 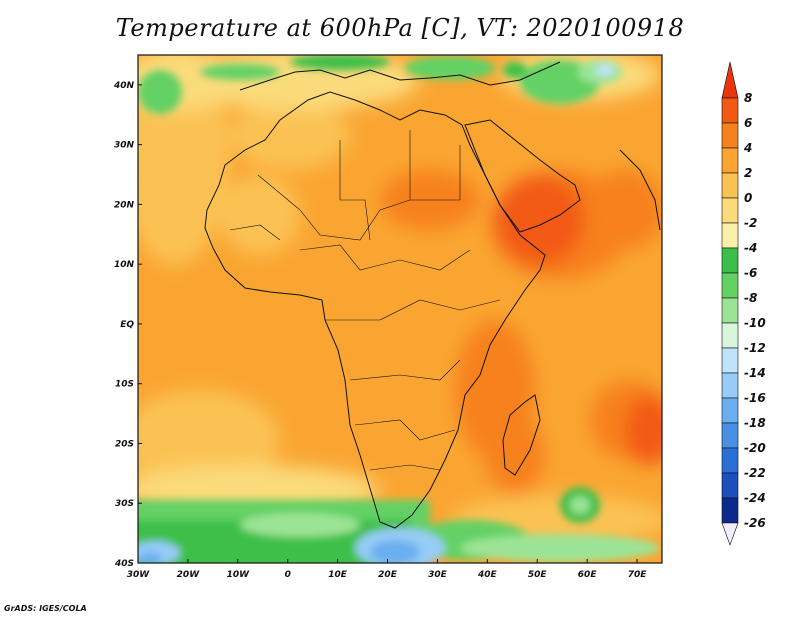 I want to click on colorbar-label: -18, so click(x=755, y=423).